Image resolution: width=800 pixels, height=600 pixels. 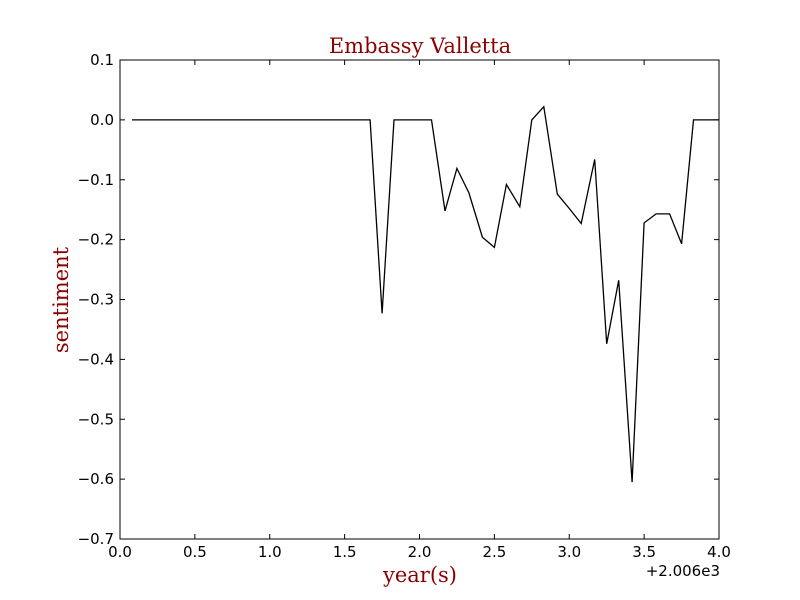 I want to click on x-tick-label: 2.5, so click(x=494, y=552).